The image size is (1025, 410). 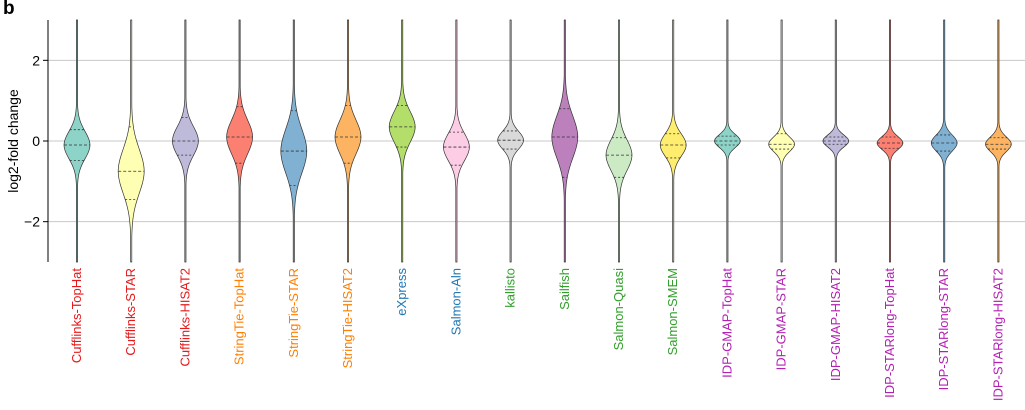 What do you see at coordinates (130, 312) in the screenshot?
I see `x-tick-label: Cufflinks-STAR` at bounding box center [130, 312].